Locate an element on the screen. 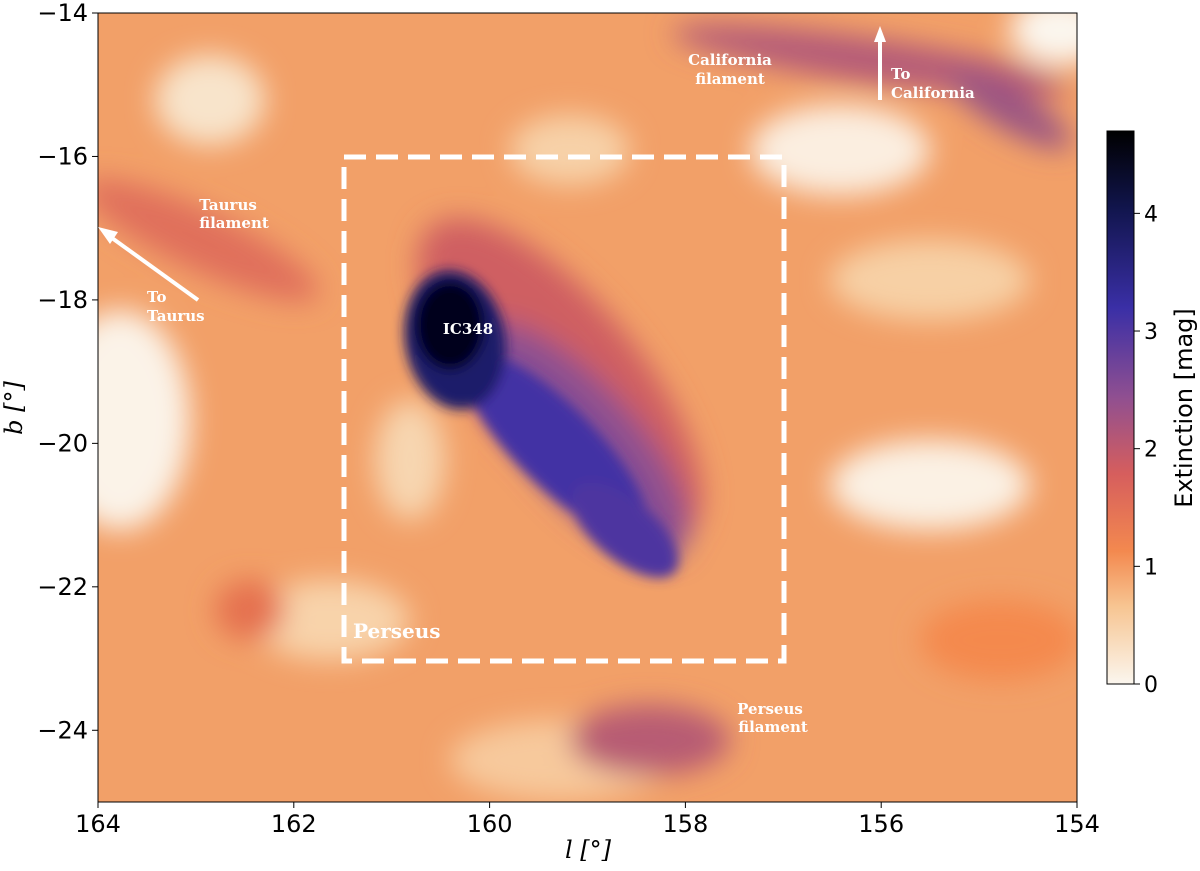 This screenshot has height=871, width=1200. arrow-to-california is located at coordinates (880, 63).